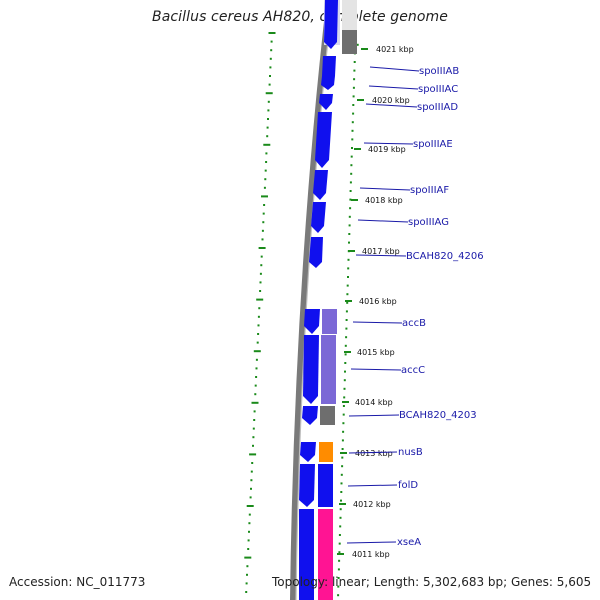 The height and width of the screenshot is (600, 600). Describe the element at coordinates (414, 323) in the screenshot. I see `gene-label-accB: accB` at that location.